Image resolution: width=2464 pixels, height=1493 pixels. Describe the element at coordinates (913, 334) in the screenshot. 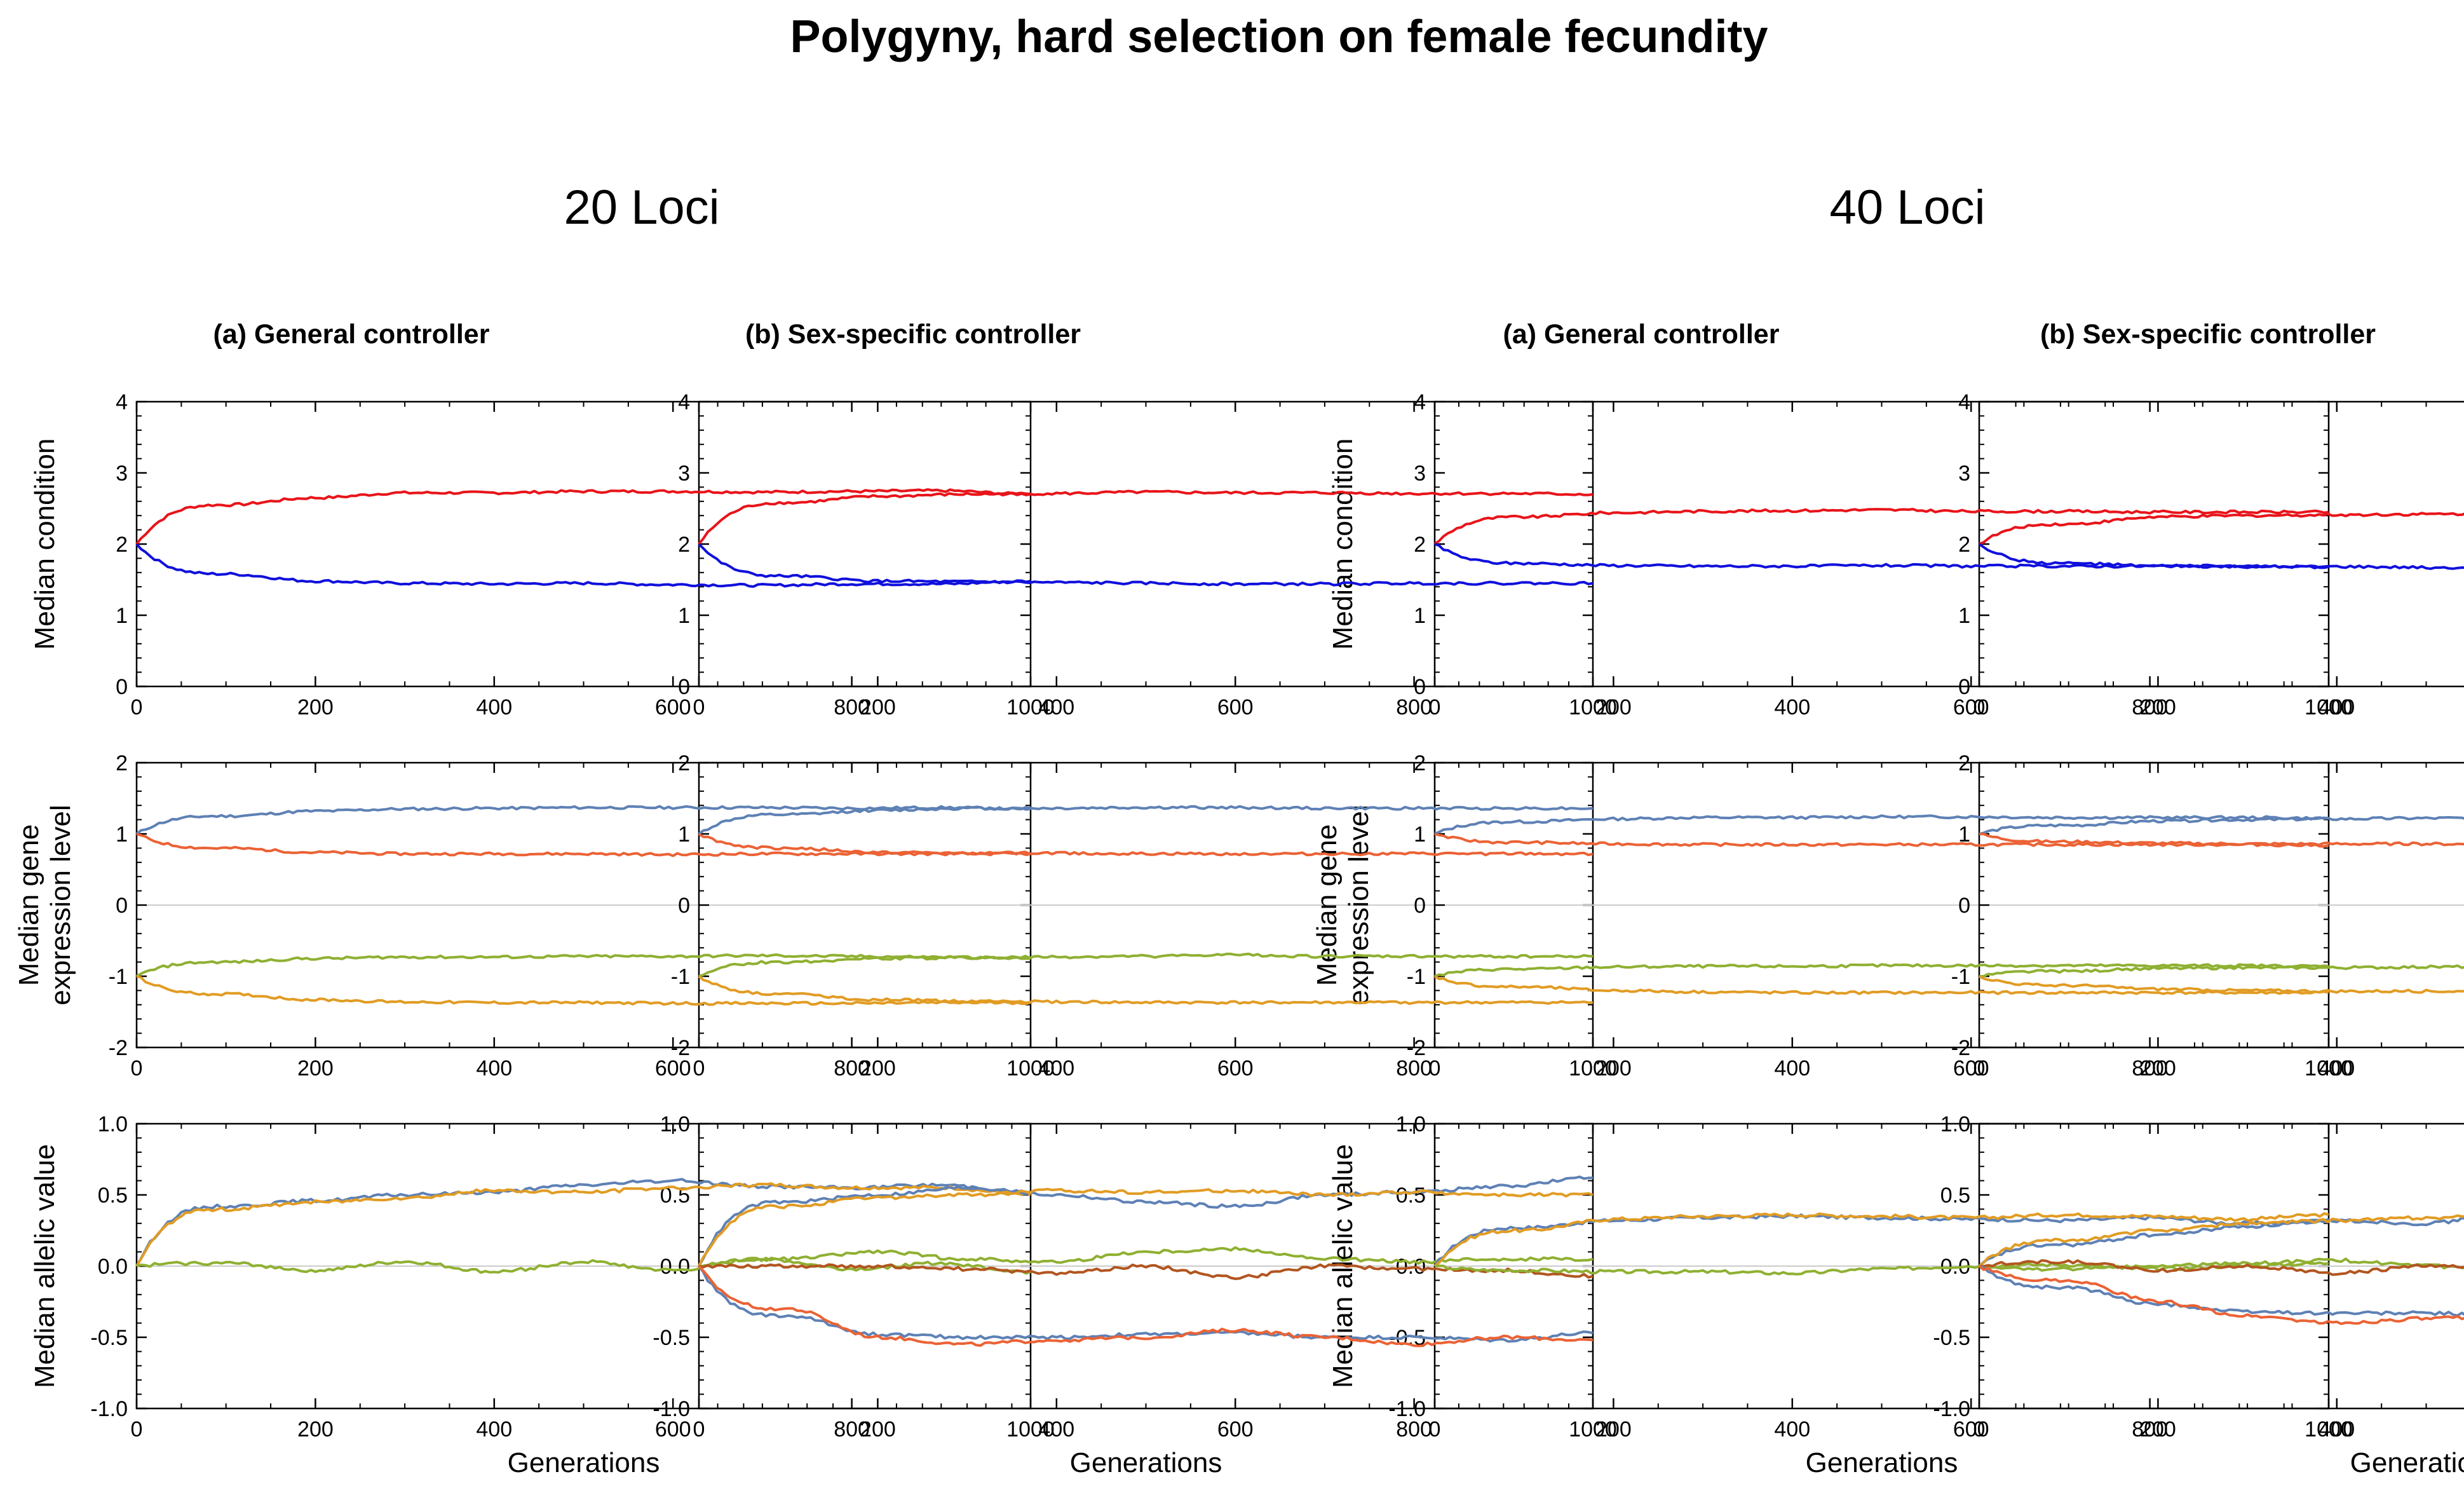

I see `column-title-sex-specific-20: (b) Sex-specific controller` at that location.